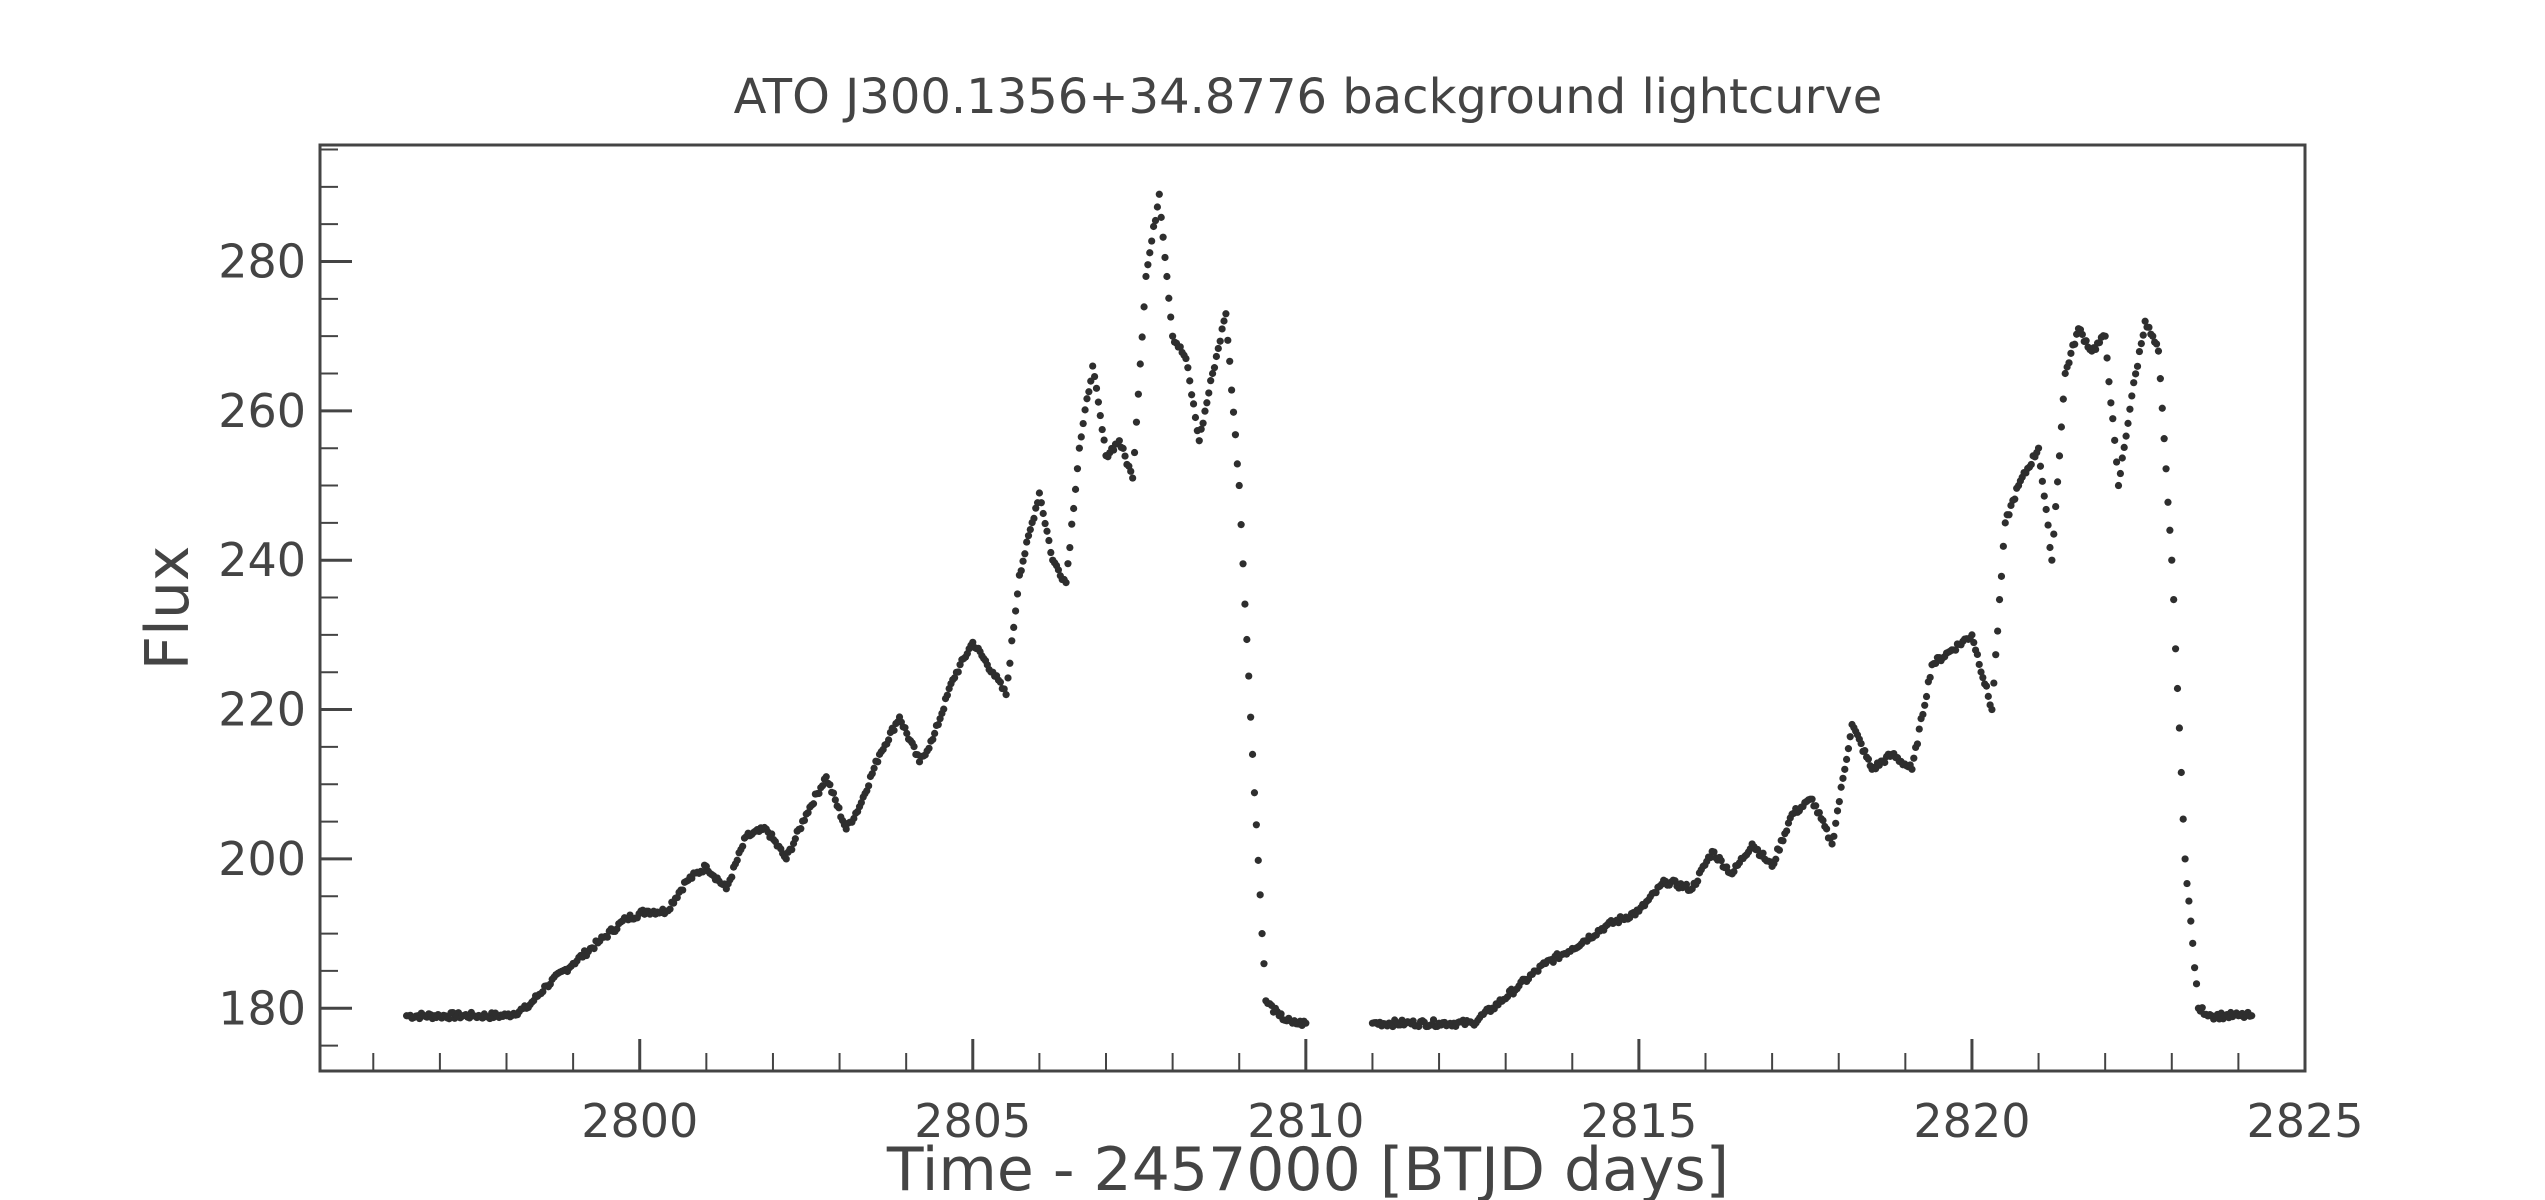 The width and height of the screenshot is (2545, 1200). What do you see at coordinates (972, 1121) in the screenshot?
I see `x-tick-label: 2805` at bounding box center [972, 1121].